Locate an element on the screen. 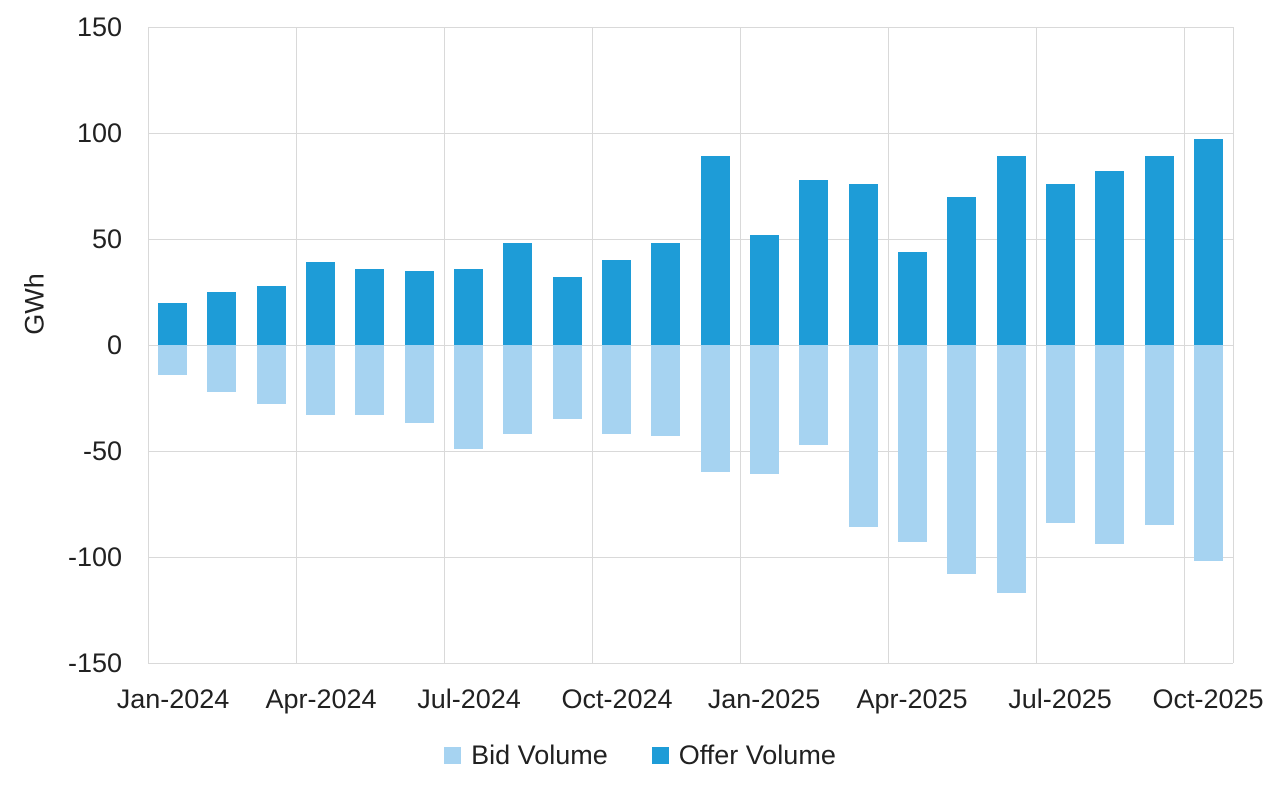 Image resolution: width=1280 pixels, height=793 pixels. x-tick-label: Apr-2025 is located at coordinates (912, 699).